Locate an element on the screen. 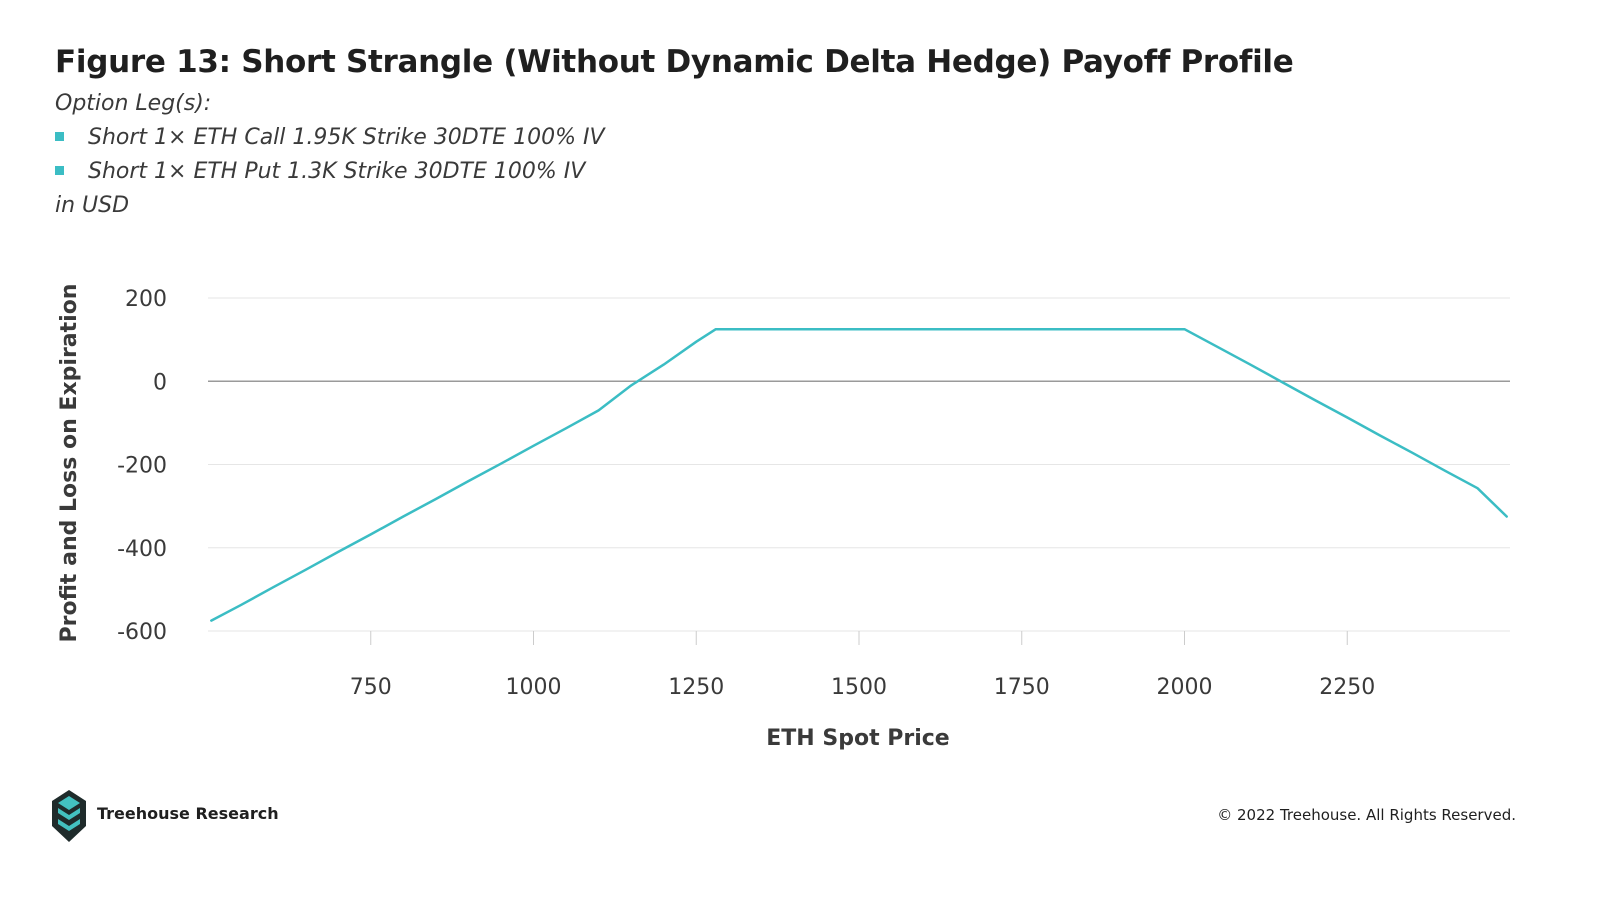 This screenshot has width=1600, height=899. copyright-text: © 2022 Treehouse. All Rights Reserved. is located at coordinates (1366, 815).